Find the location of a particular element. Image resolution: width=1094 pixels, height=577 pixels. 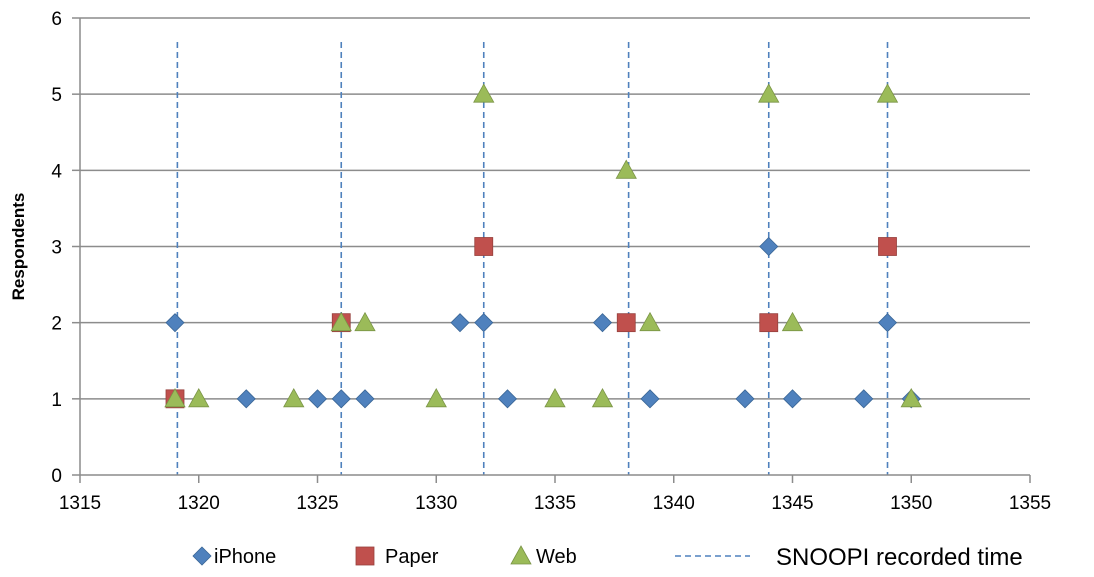

y-tick-label: 4 is located at coordinates (56, 171).